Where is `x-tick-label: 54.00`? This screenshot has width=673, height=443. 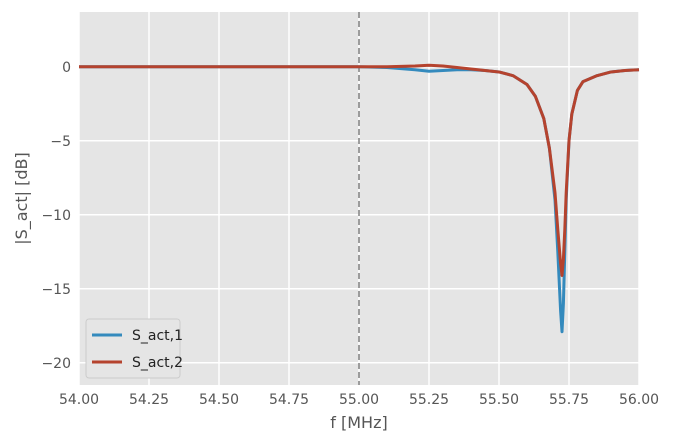
x-tick-label: 54.00 is located at coordinates (79, 400).